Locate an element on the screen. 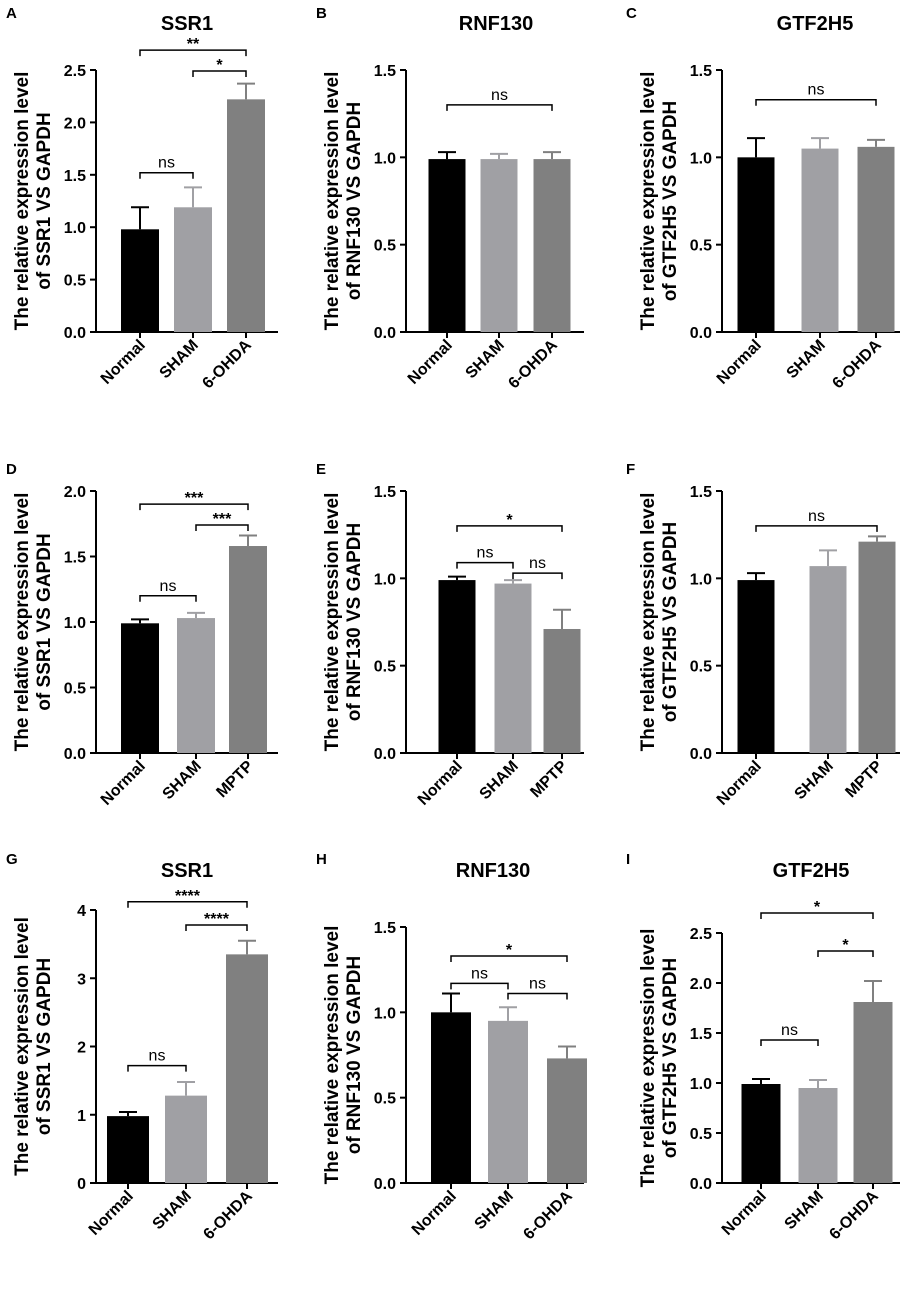 The image size is (916, 1305). significance-label: **** is located at coordinates (188, 896).